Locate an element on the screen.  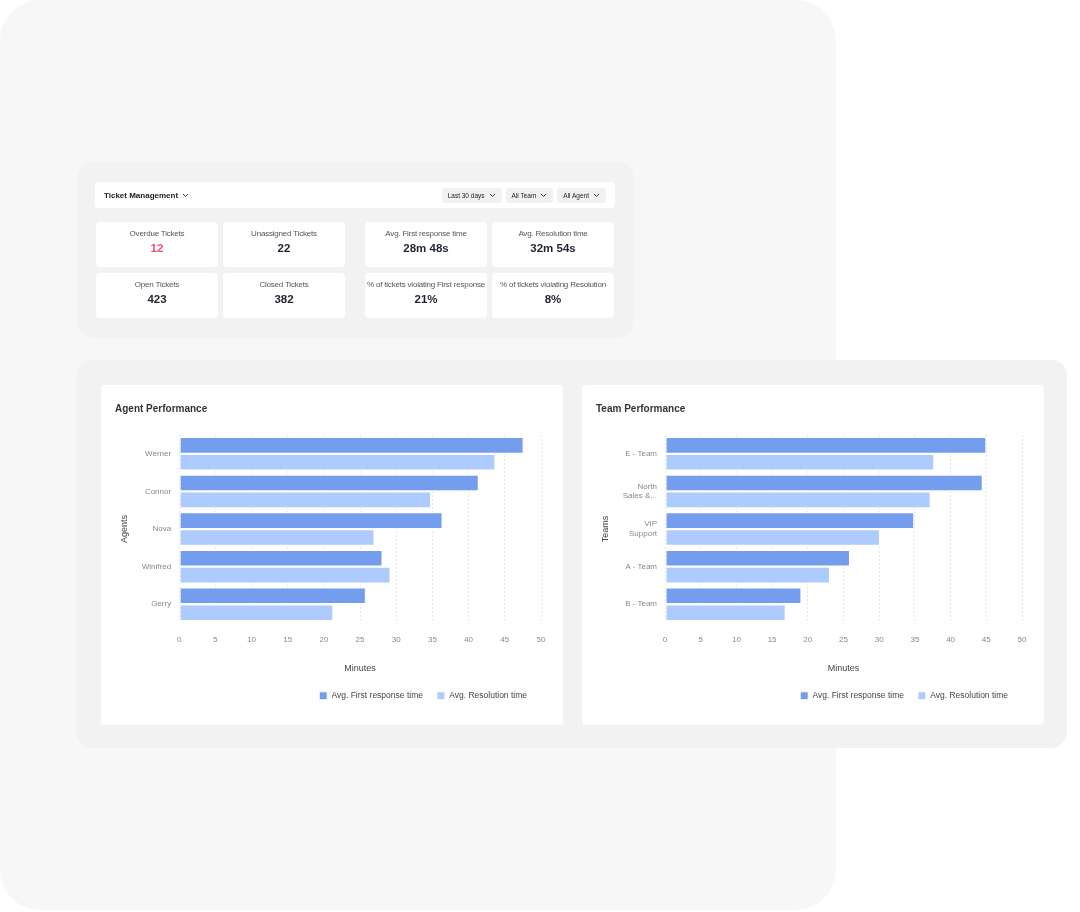
text: % of tickets violating First response is located at coordinates (426, 284).